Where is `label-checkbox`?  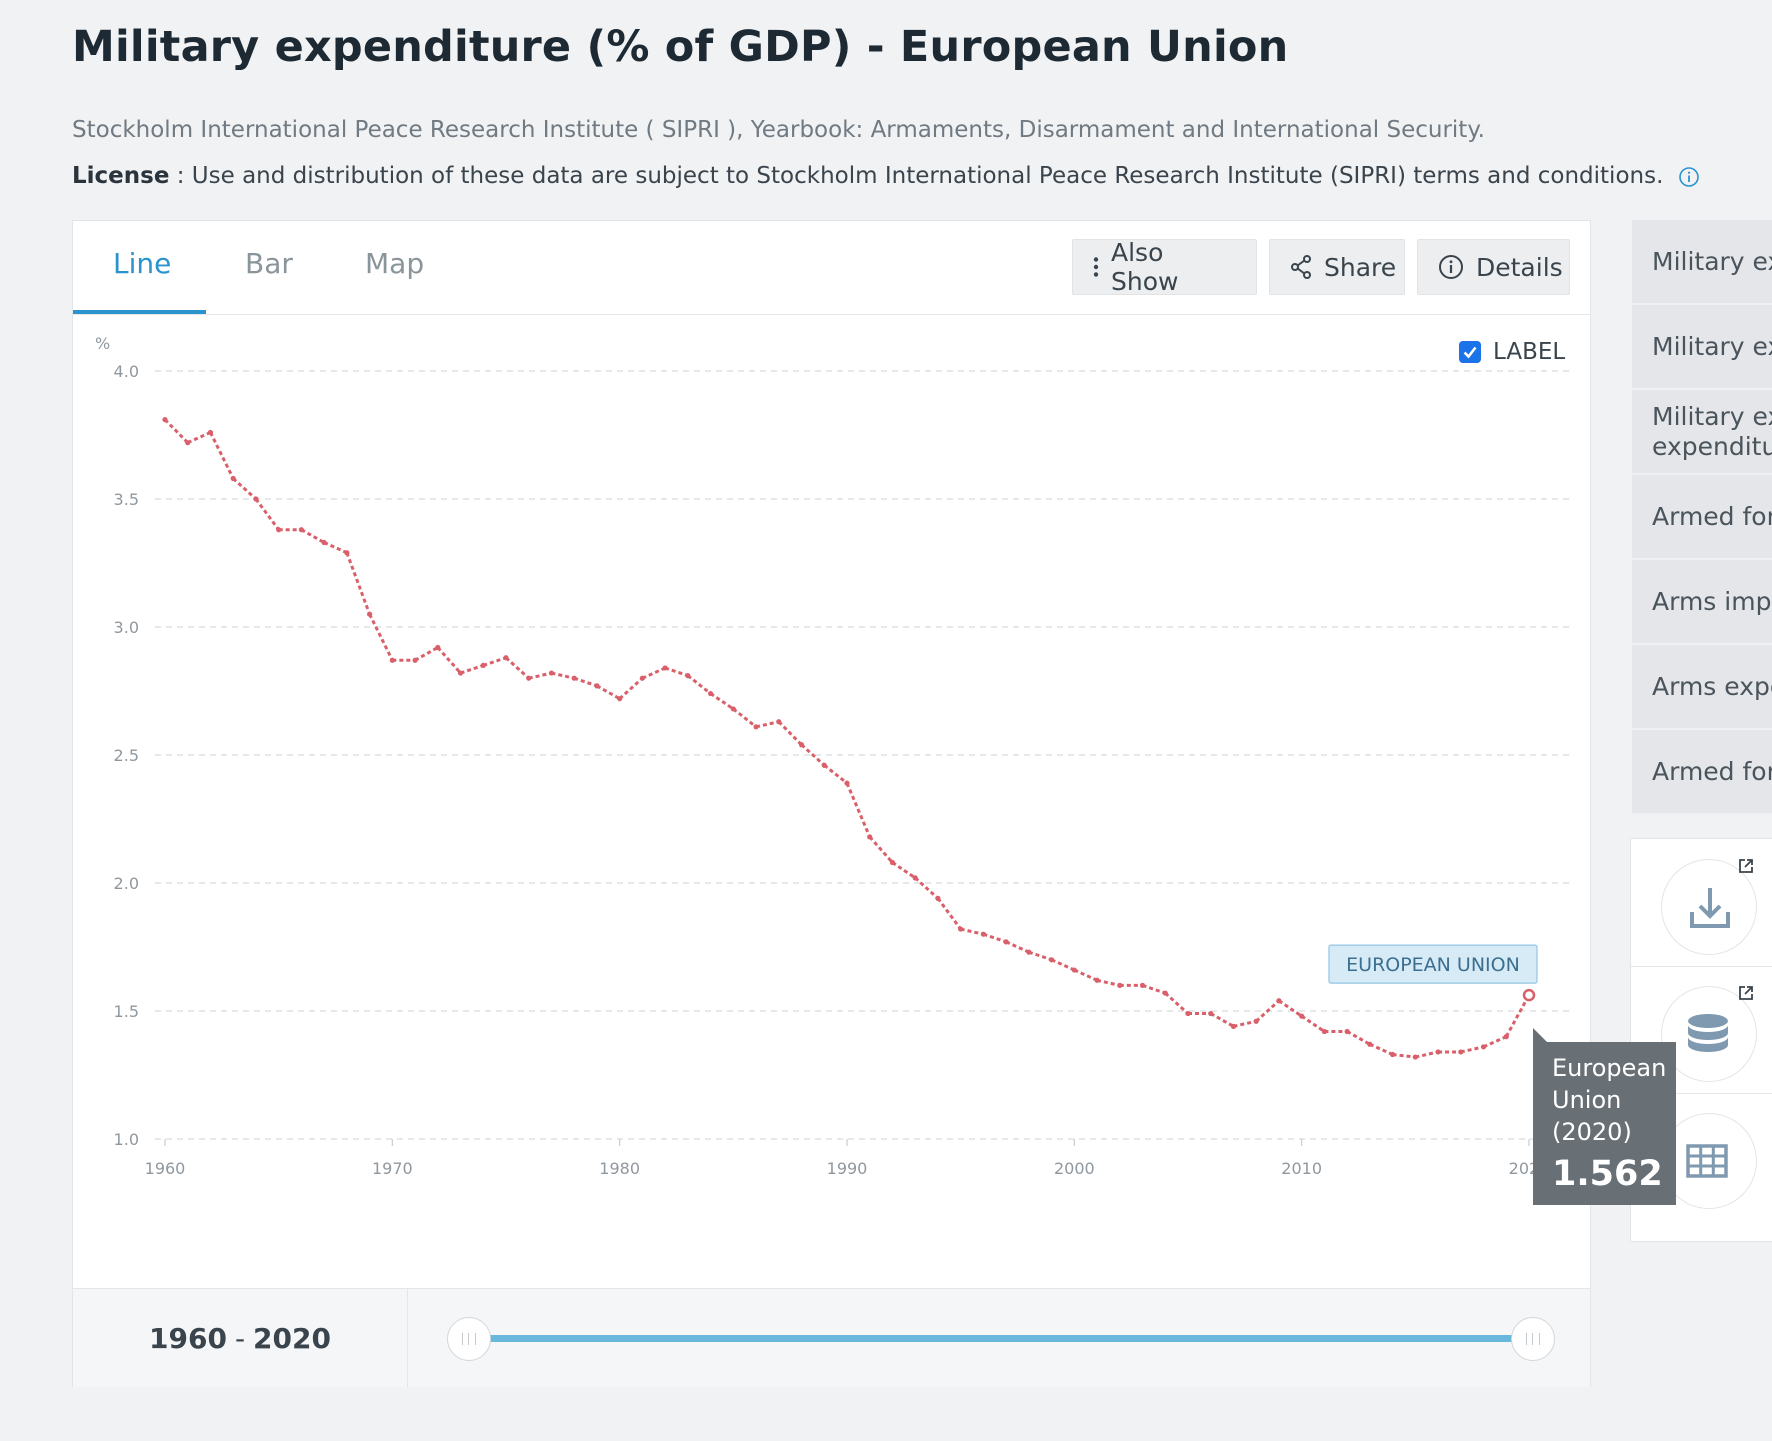 label-checkbox is located at coordinates (1470, 352).